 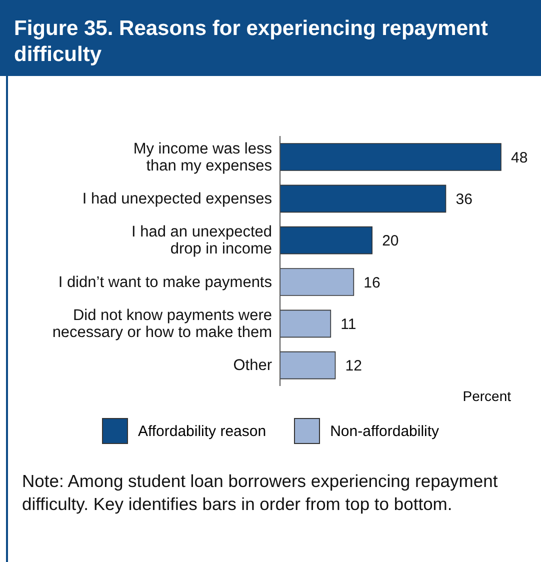 What do you see at coordinates (165, 281) in the screenshot?
I see `y-tick-label: I didn’t want to make payments` at bounding box center [165, 281].